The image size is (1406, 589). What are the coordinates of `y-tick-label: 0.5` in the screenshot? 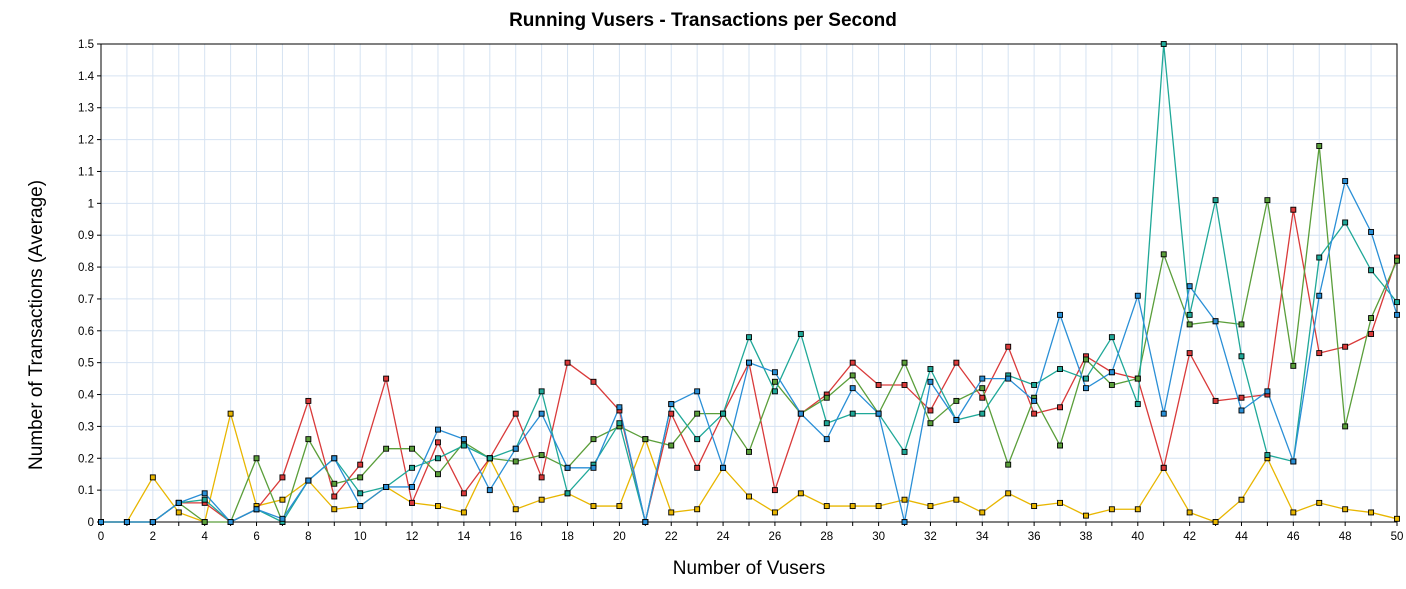 It's located at (86, 364).